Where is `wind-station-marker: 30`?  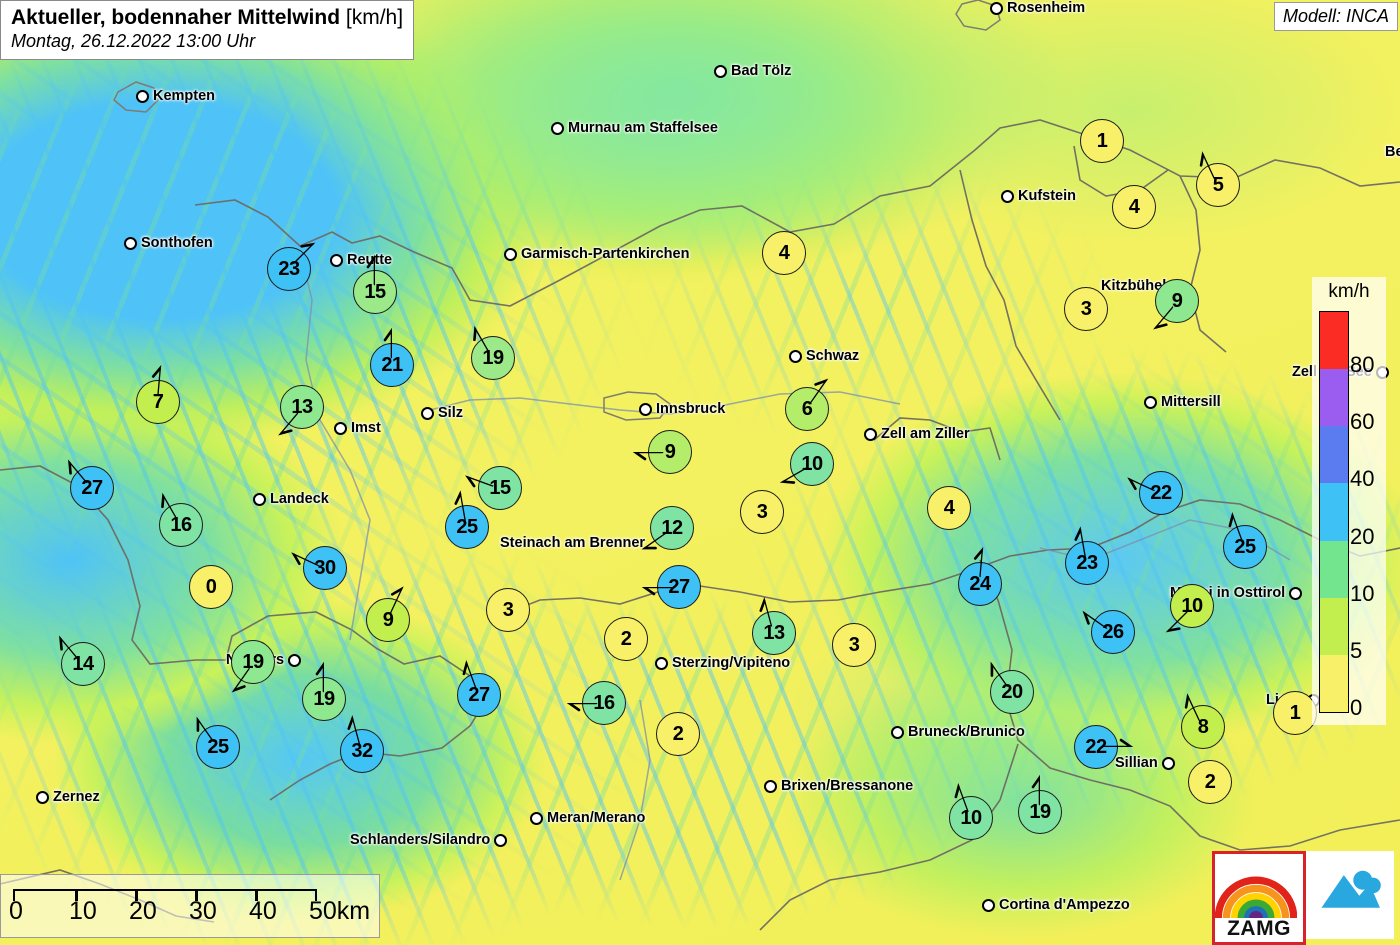
wind-station-marker: 30 is located at coordinates (319, 568).